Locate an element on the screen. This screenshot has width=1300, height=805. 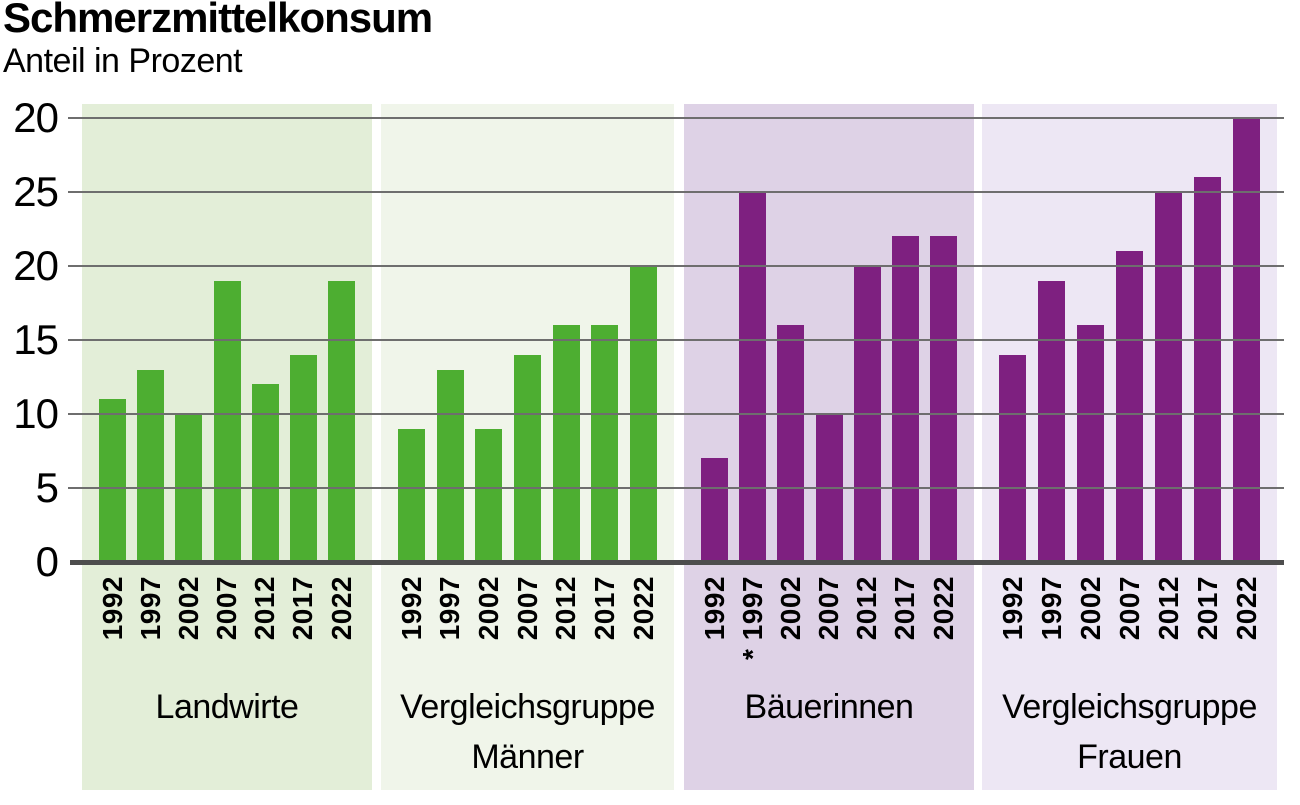
group-label: Landwirte is located at coordinates (227, 707).